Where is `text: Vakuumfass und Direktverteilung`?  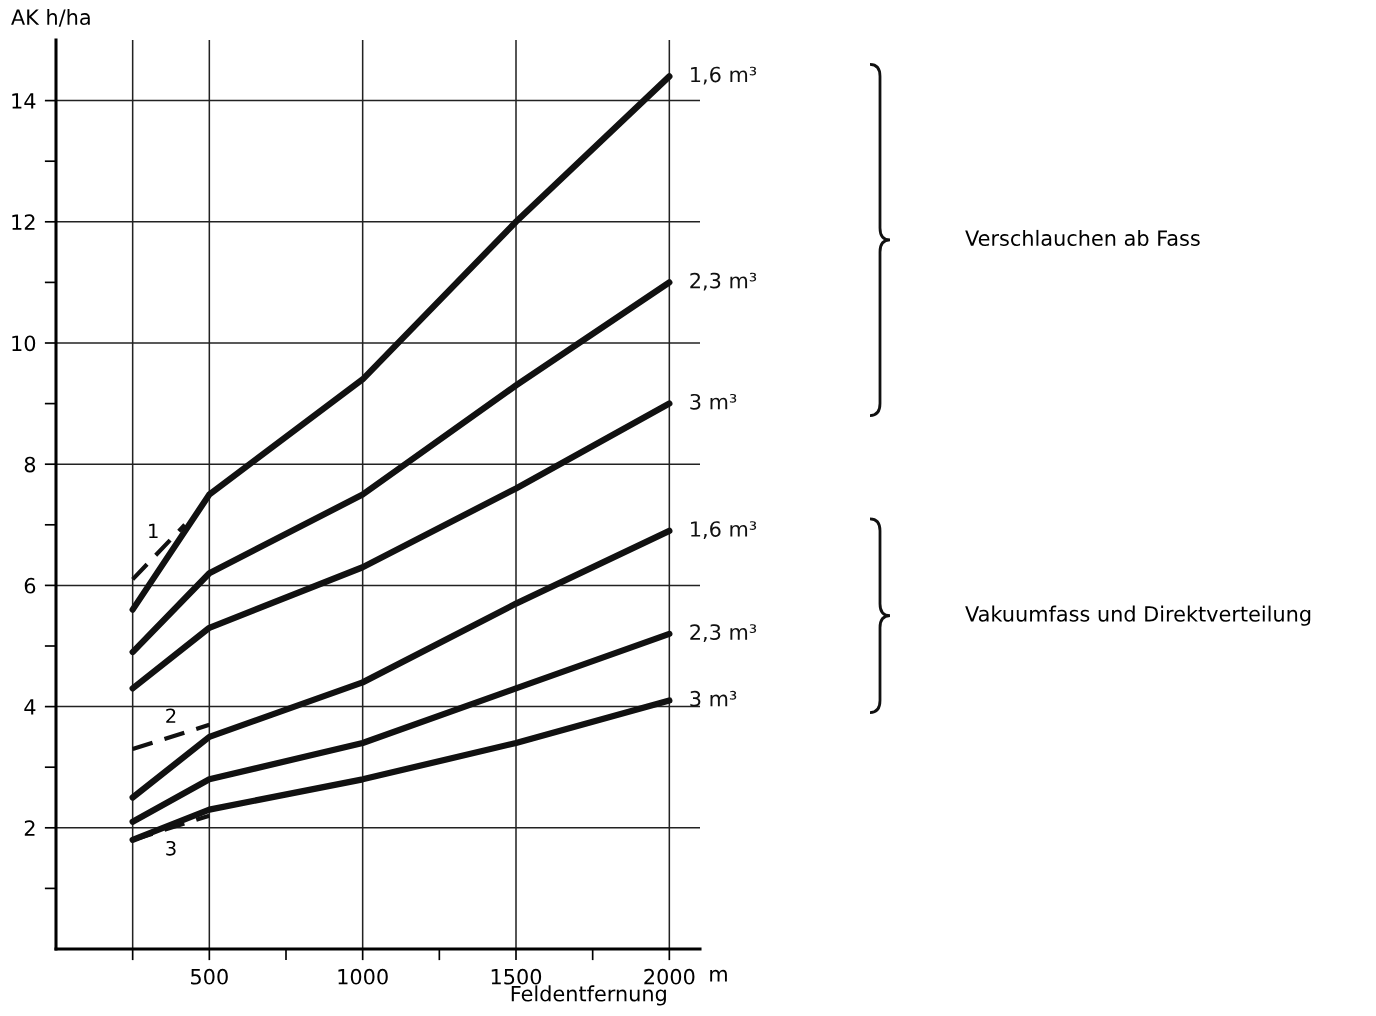 text: Vakuumfass und Direktverteilung is located at coordinates (1138, 615).